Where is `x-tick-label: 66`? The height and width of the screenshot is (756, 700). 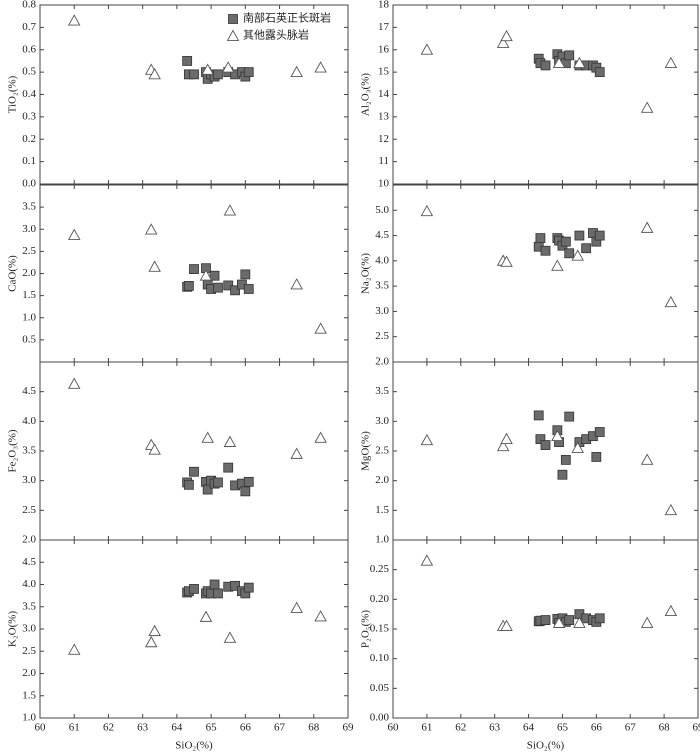
x-tick-label: 66 is located at coordinates (246, 728).